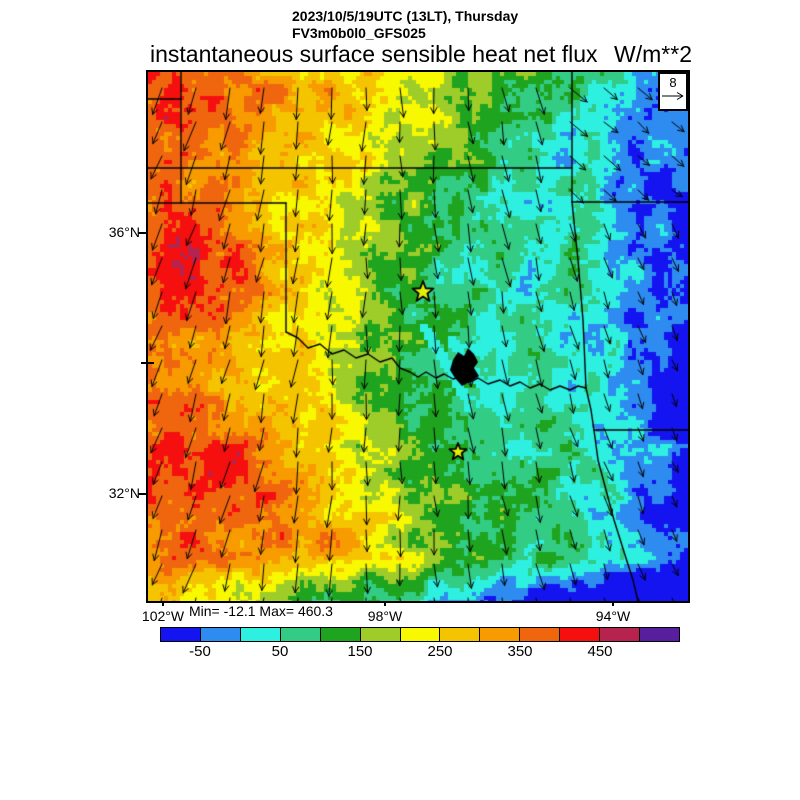 This screenshot has width=800, height=800. I want to click on lon-label: 102°W, so click(163, 616).